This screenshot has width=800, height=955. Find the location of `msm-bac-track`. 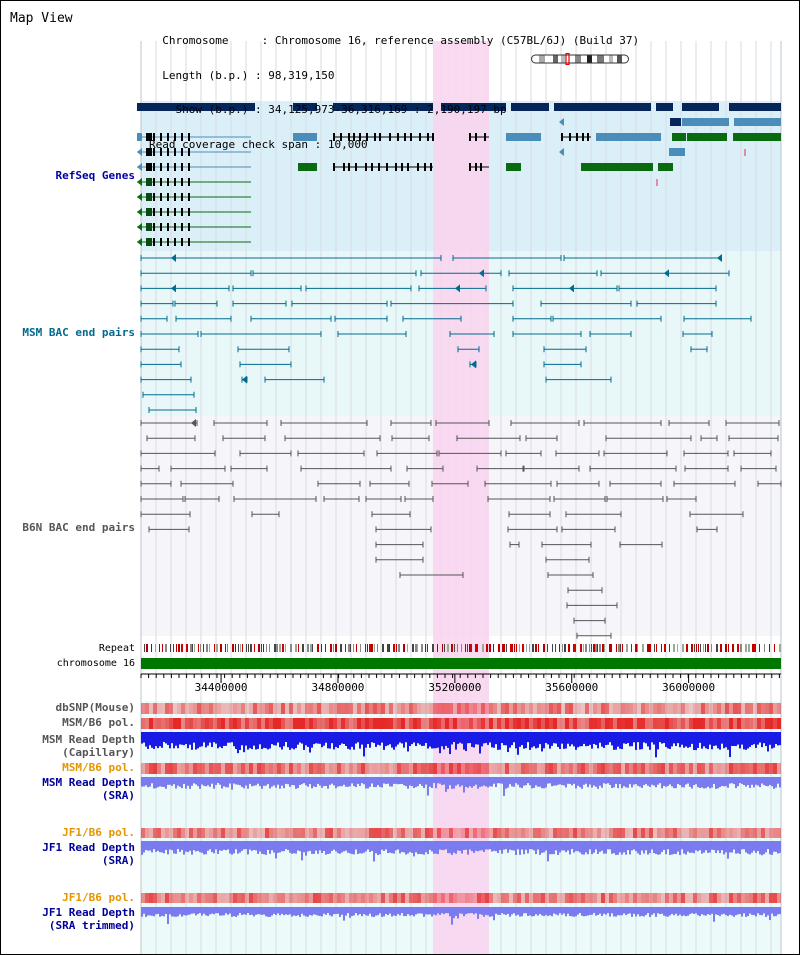

msm-bac-track is located at coordinates (446, 333).